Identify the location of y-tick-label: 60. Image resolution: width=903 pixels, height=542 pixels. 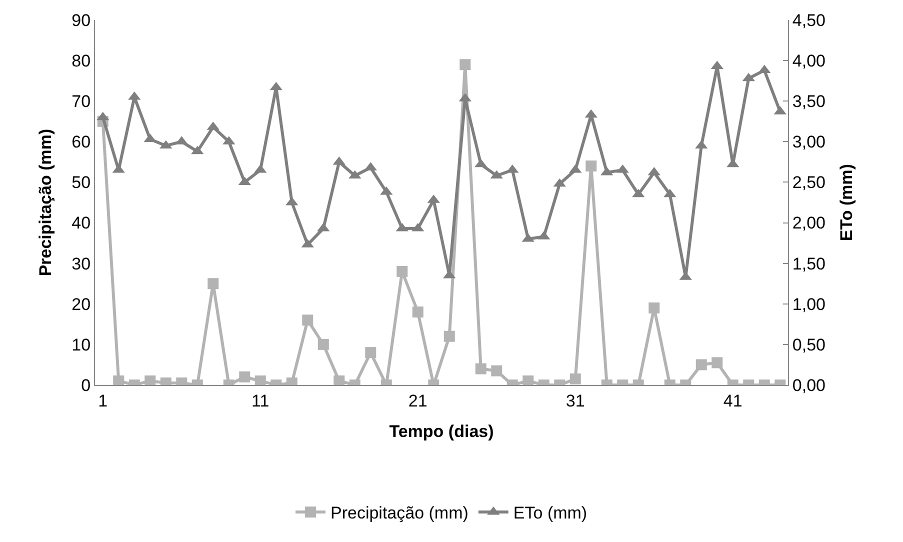
(81, 142).